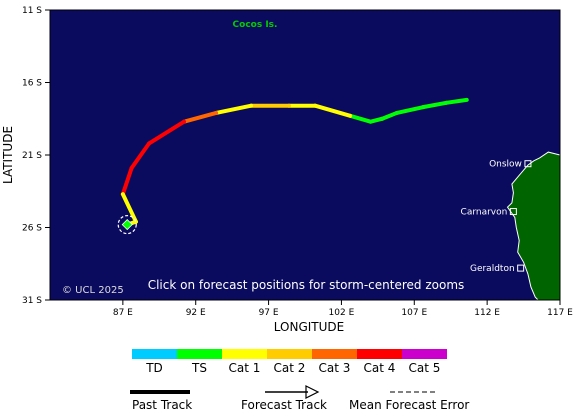 This screenshot has width=580, height=420. Describe the element at coordinates (424, 354) in the screenshot. I see `category-swatch-cat5` at that location.